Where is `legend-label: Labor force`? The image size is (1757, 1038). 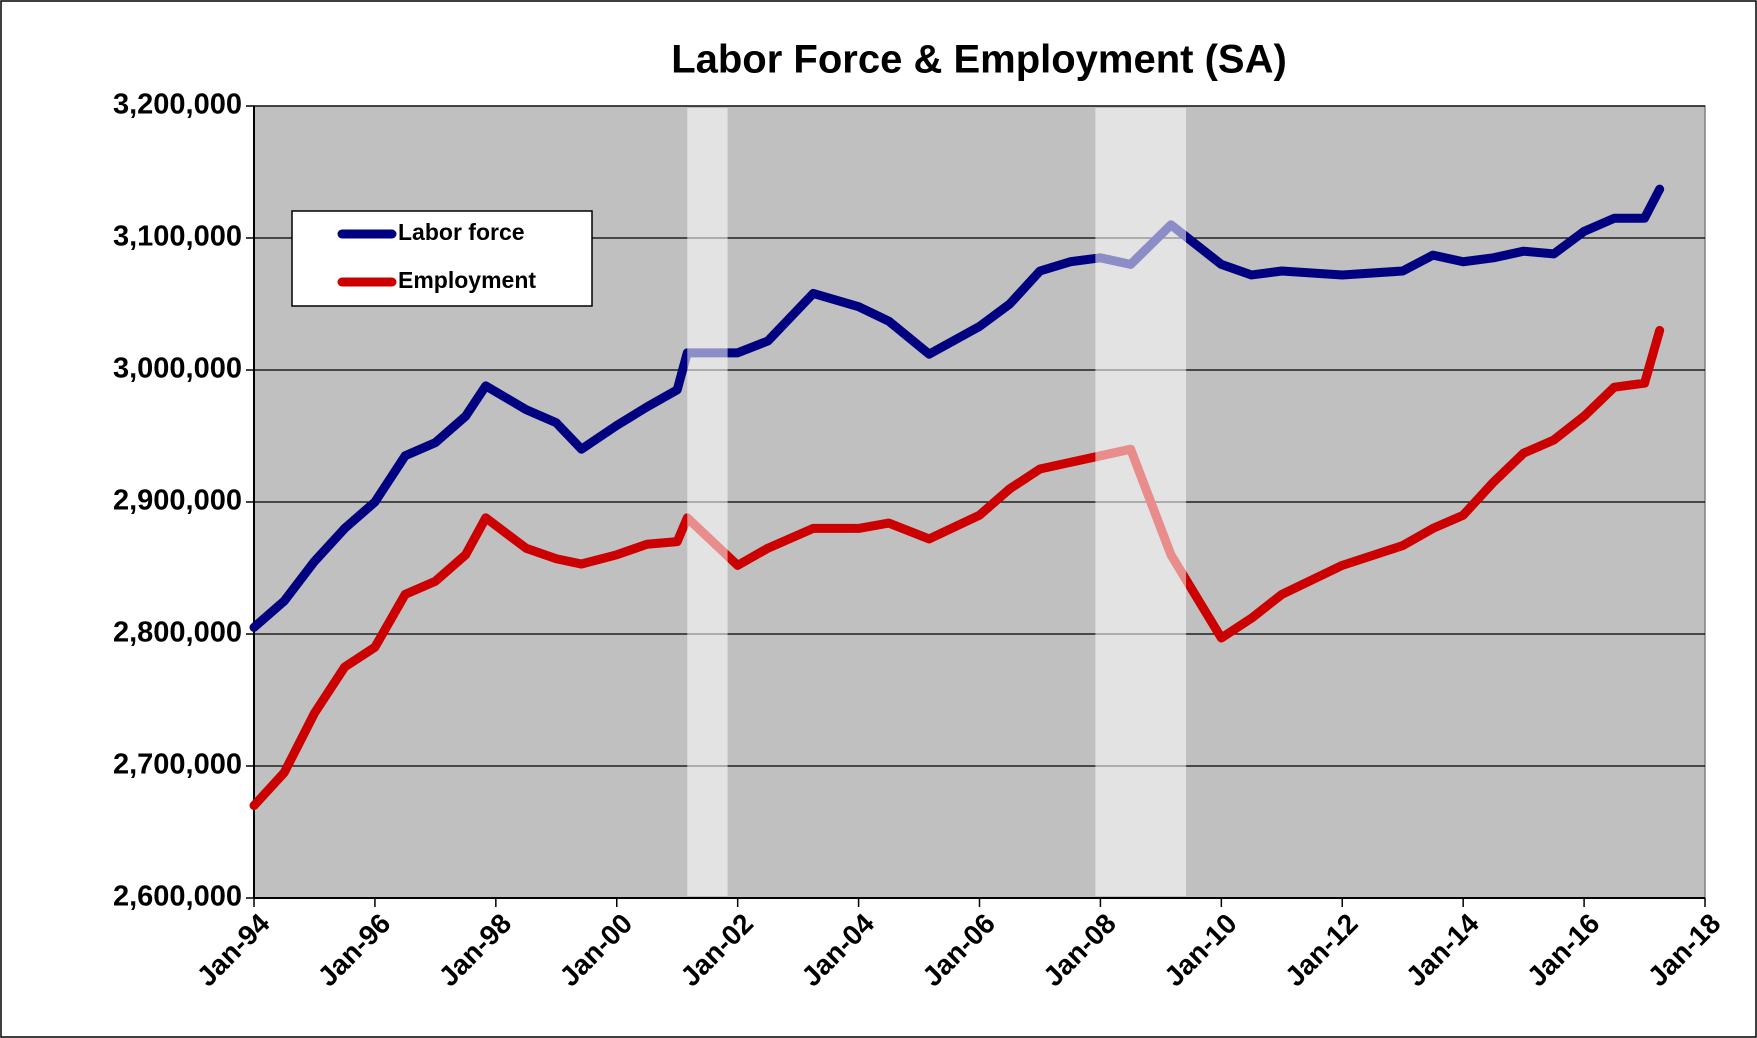 legend-label: Labor force is located at coordinates (461, 232).